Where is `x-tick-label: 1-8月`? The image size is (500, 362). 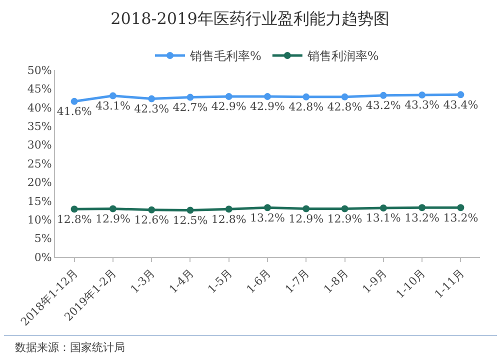 x-tick-label: 1-8月 is located at coordinates (336, 281).